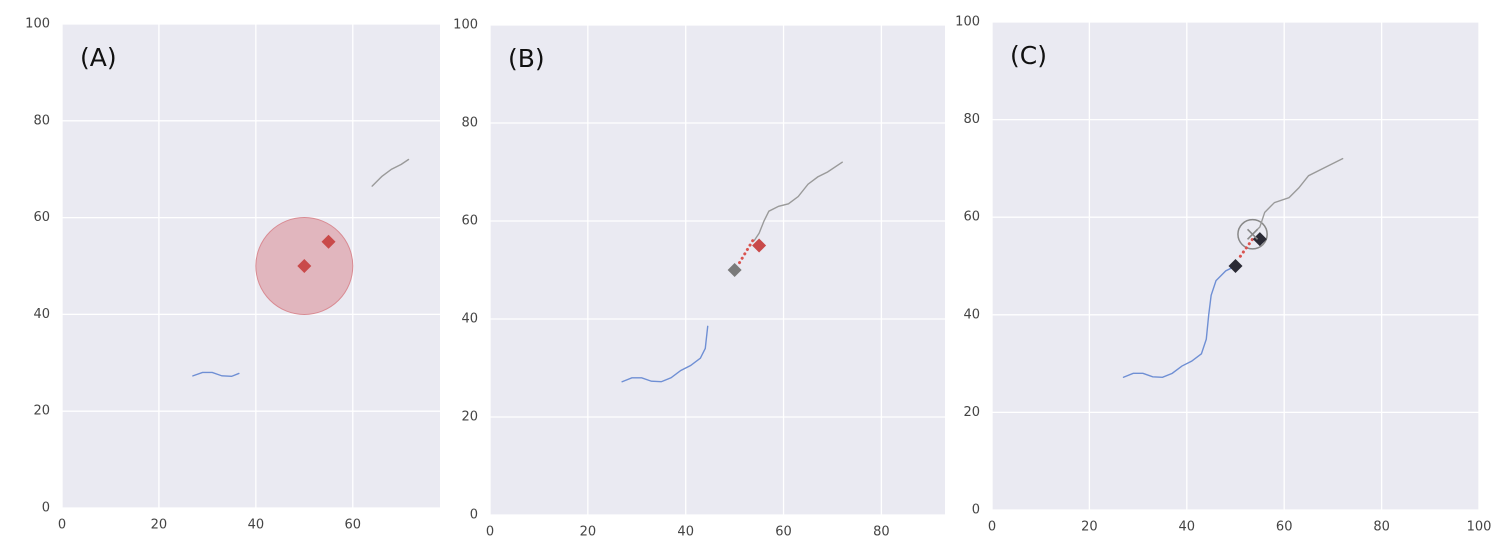 This screenshot has height=557, width=1506. Describe the element at coordinates (1028, 55) in the screenshot. I see `panel-label: (C)` at that location.